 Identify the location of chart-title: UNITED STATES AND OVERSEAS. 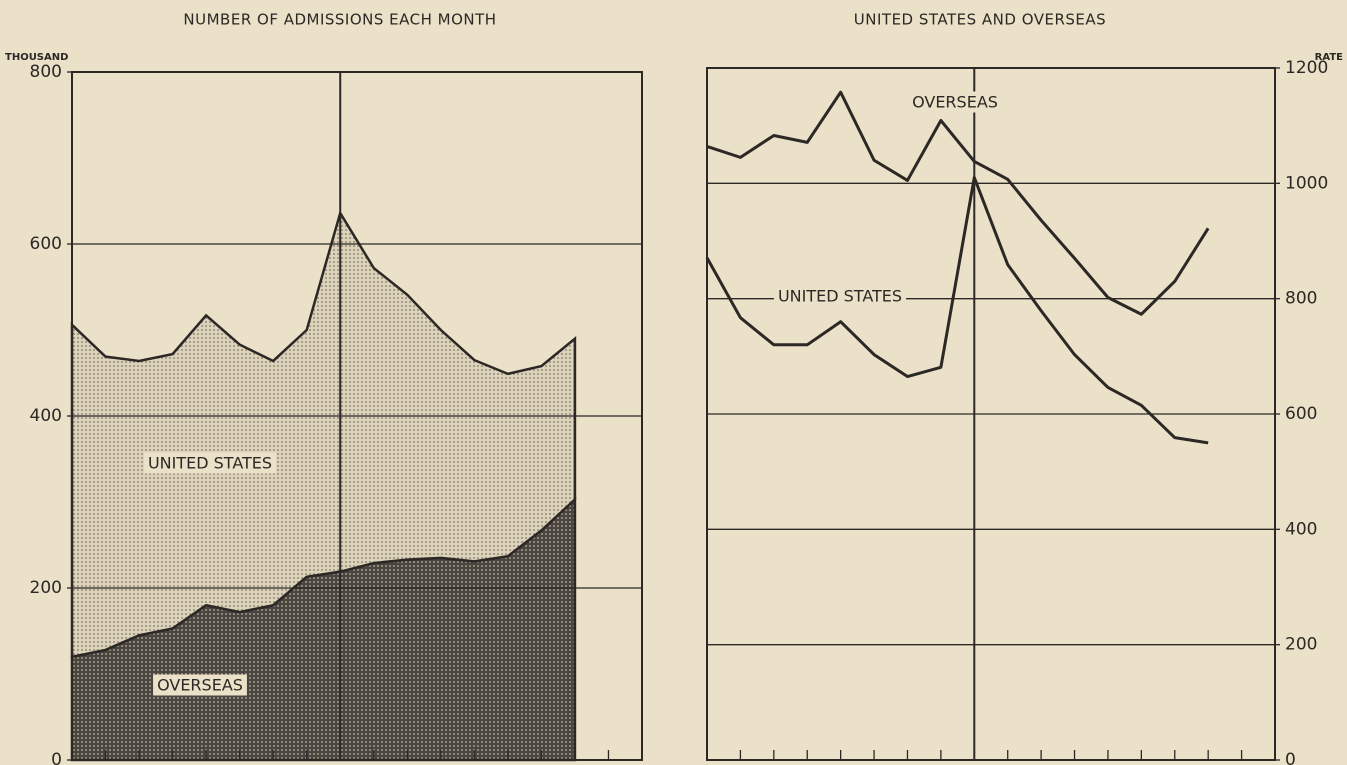
(980, 20).